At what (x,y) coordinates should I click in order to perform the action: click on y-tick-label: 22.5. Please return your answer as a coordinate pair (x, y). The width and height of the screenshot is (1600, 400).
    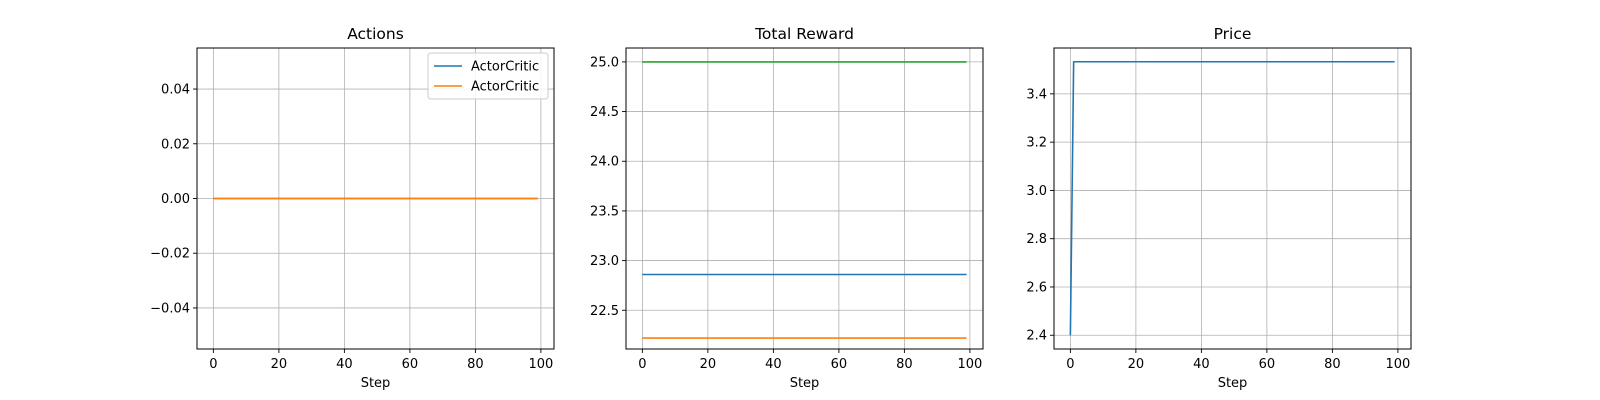
    Looking at the image, I should click on (604, 311).